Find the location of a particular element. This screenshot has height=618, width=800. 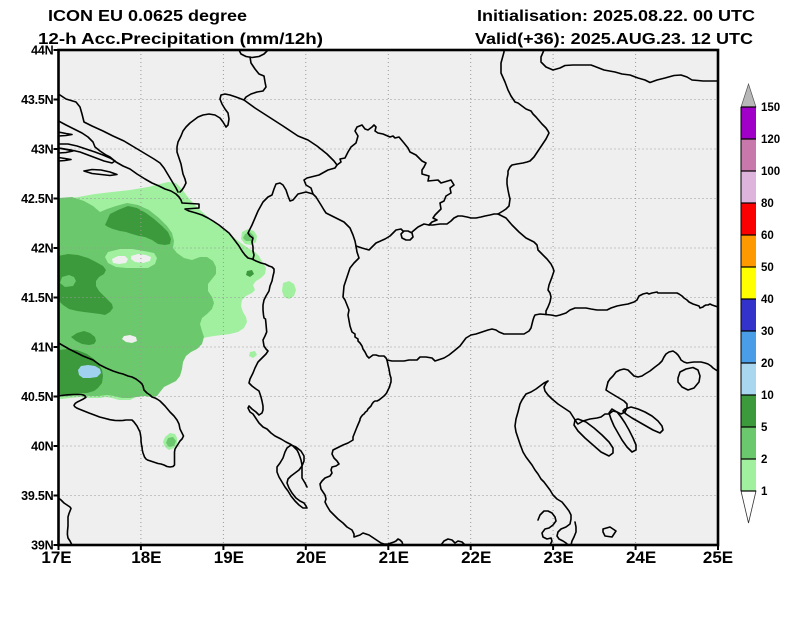

svg-text: 39N is located at coordinates (42, 546).